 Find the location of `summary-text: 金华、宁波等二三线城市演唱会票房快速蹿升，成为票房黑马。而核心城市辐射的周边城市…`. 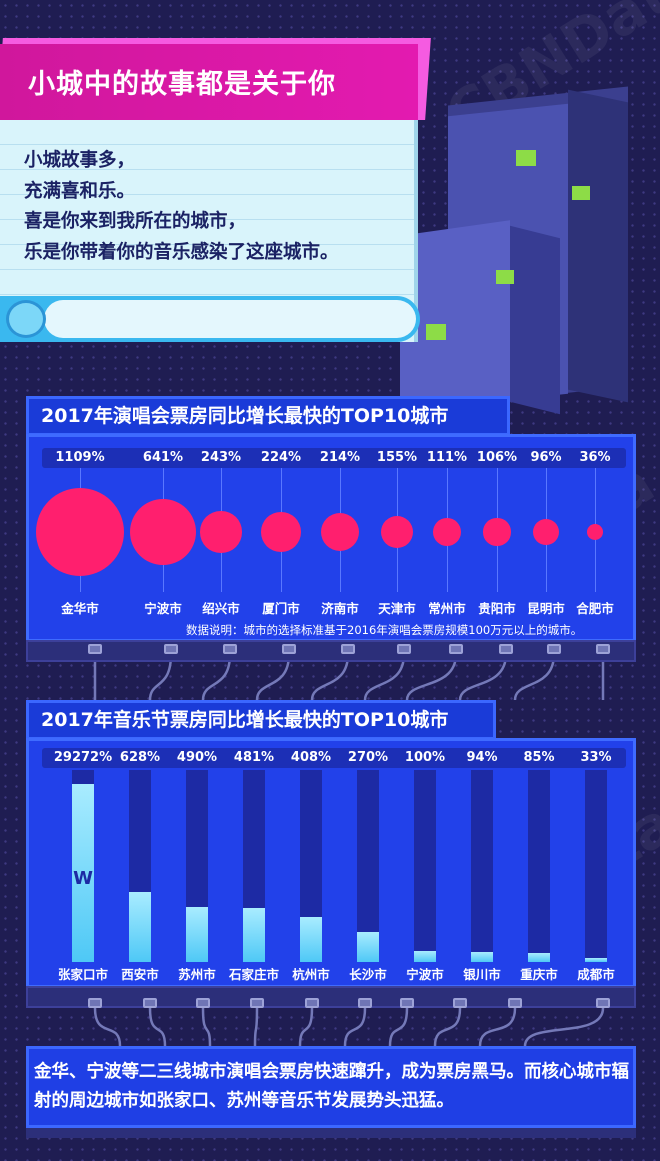

summary-text: 金华、宁波等二三线城市演唱会票房快速蹿升，成为票房黑马。而核心城市辐射的周边城市… is located at coordinates (331, 1086).